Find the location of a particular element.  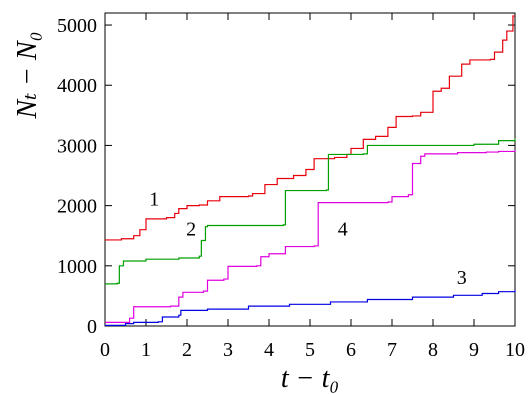

y-tick-label: 2000 is located at coordinates (77, 207).